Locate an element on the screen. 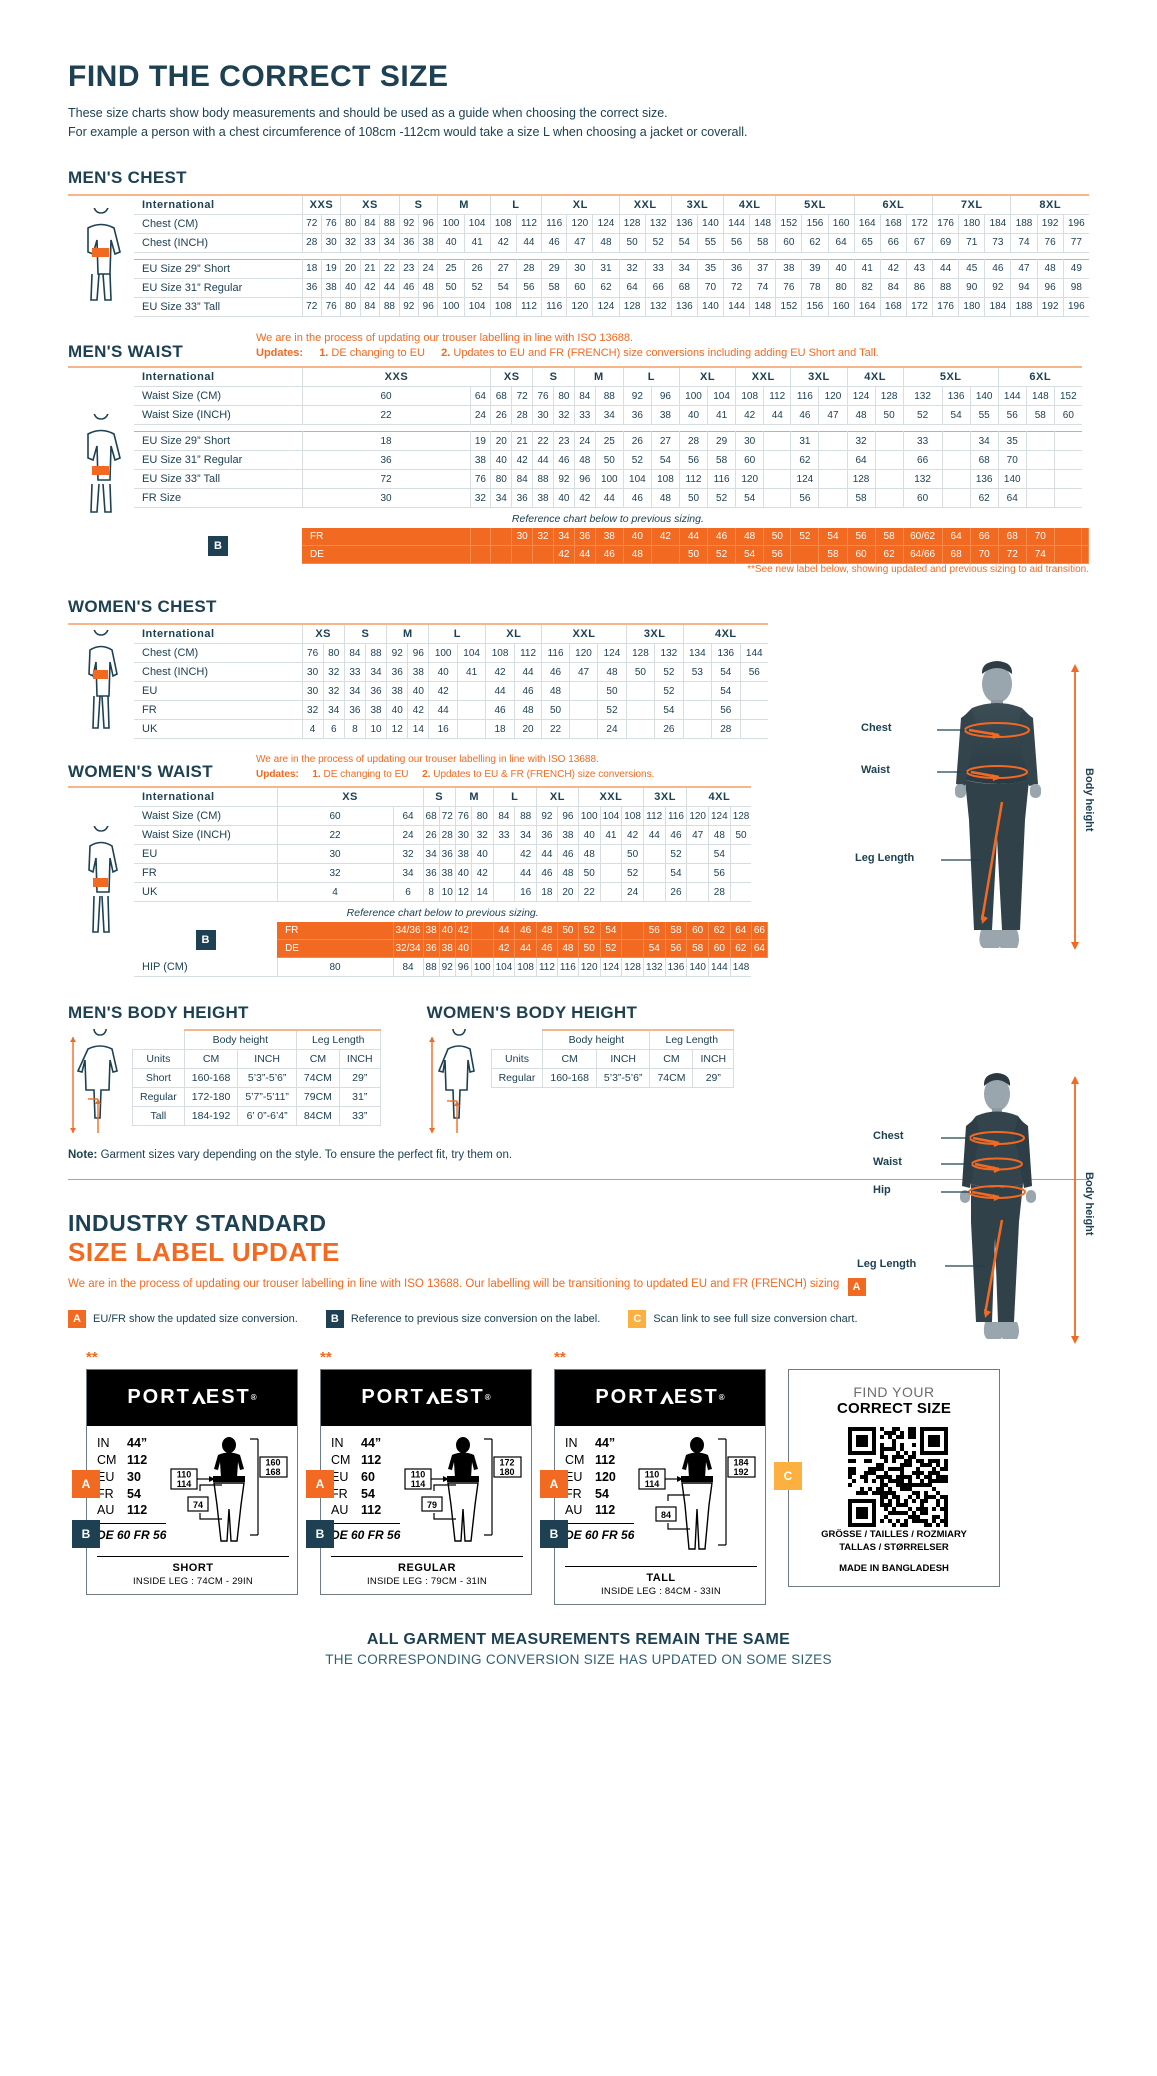 This screenshot has height=2076, width=1157. label-size-key: IN is located at coordinates (571, 1442).